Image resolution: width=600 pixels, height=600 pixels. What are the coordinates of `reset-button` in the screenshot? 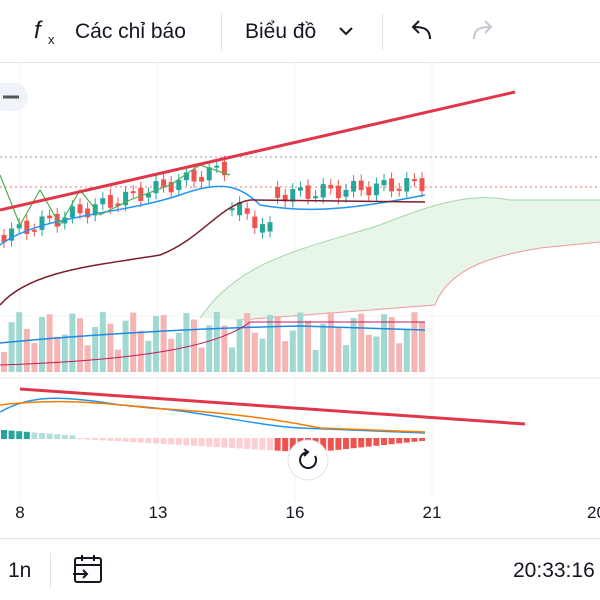 It's located at (308, 460).